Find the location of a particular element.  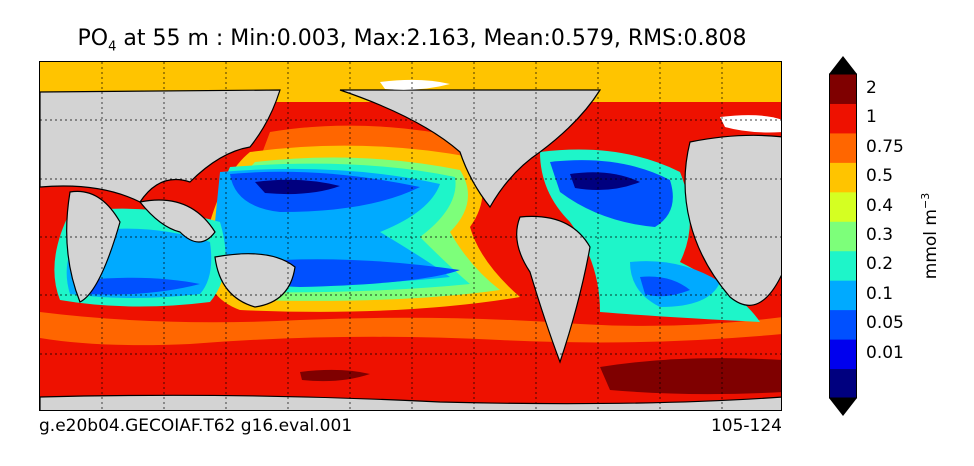

land-south-america is located at coordinates (553, 289).